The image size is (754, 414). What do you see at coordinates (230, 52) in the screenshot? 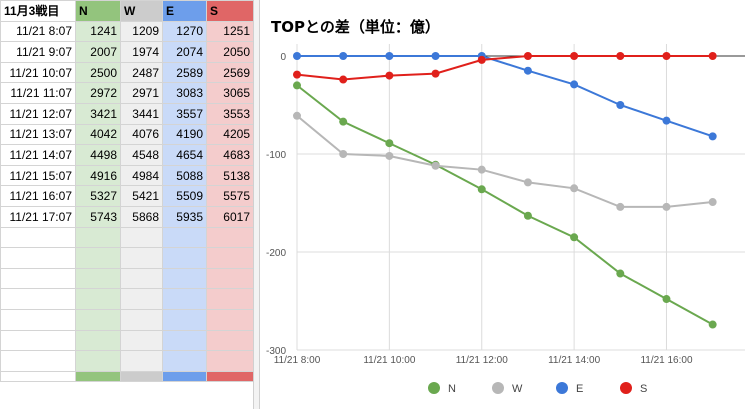
I see `value-cell-s: 2050` at bounding box center [230, 52].